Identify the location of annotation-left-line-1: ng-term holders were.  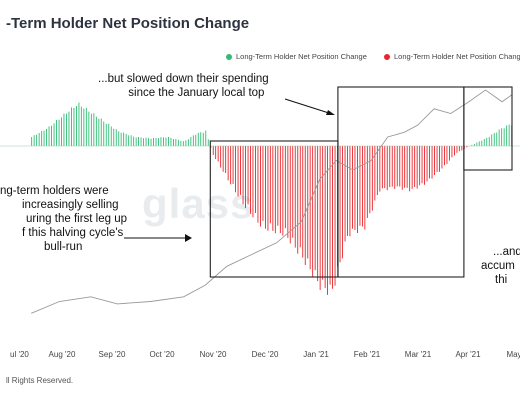
(54, 191).